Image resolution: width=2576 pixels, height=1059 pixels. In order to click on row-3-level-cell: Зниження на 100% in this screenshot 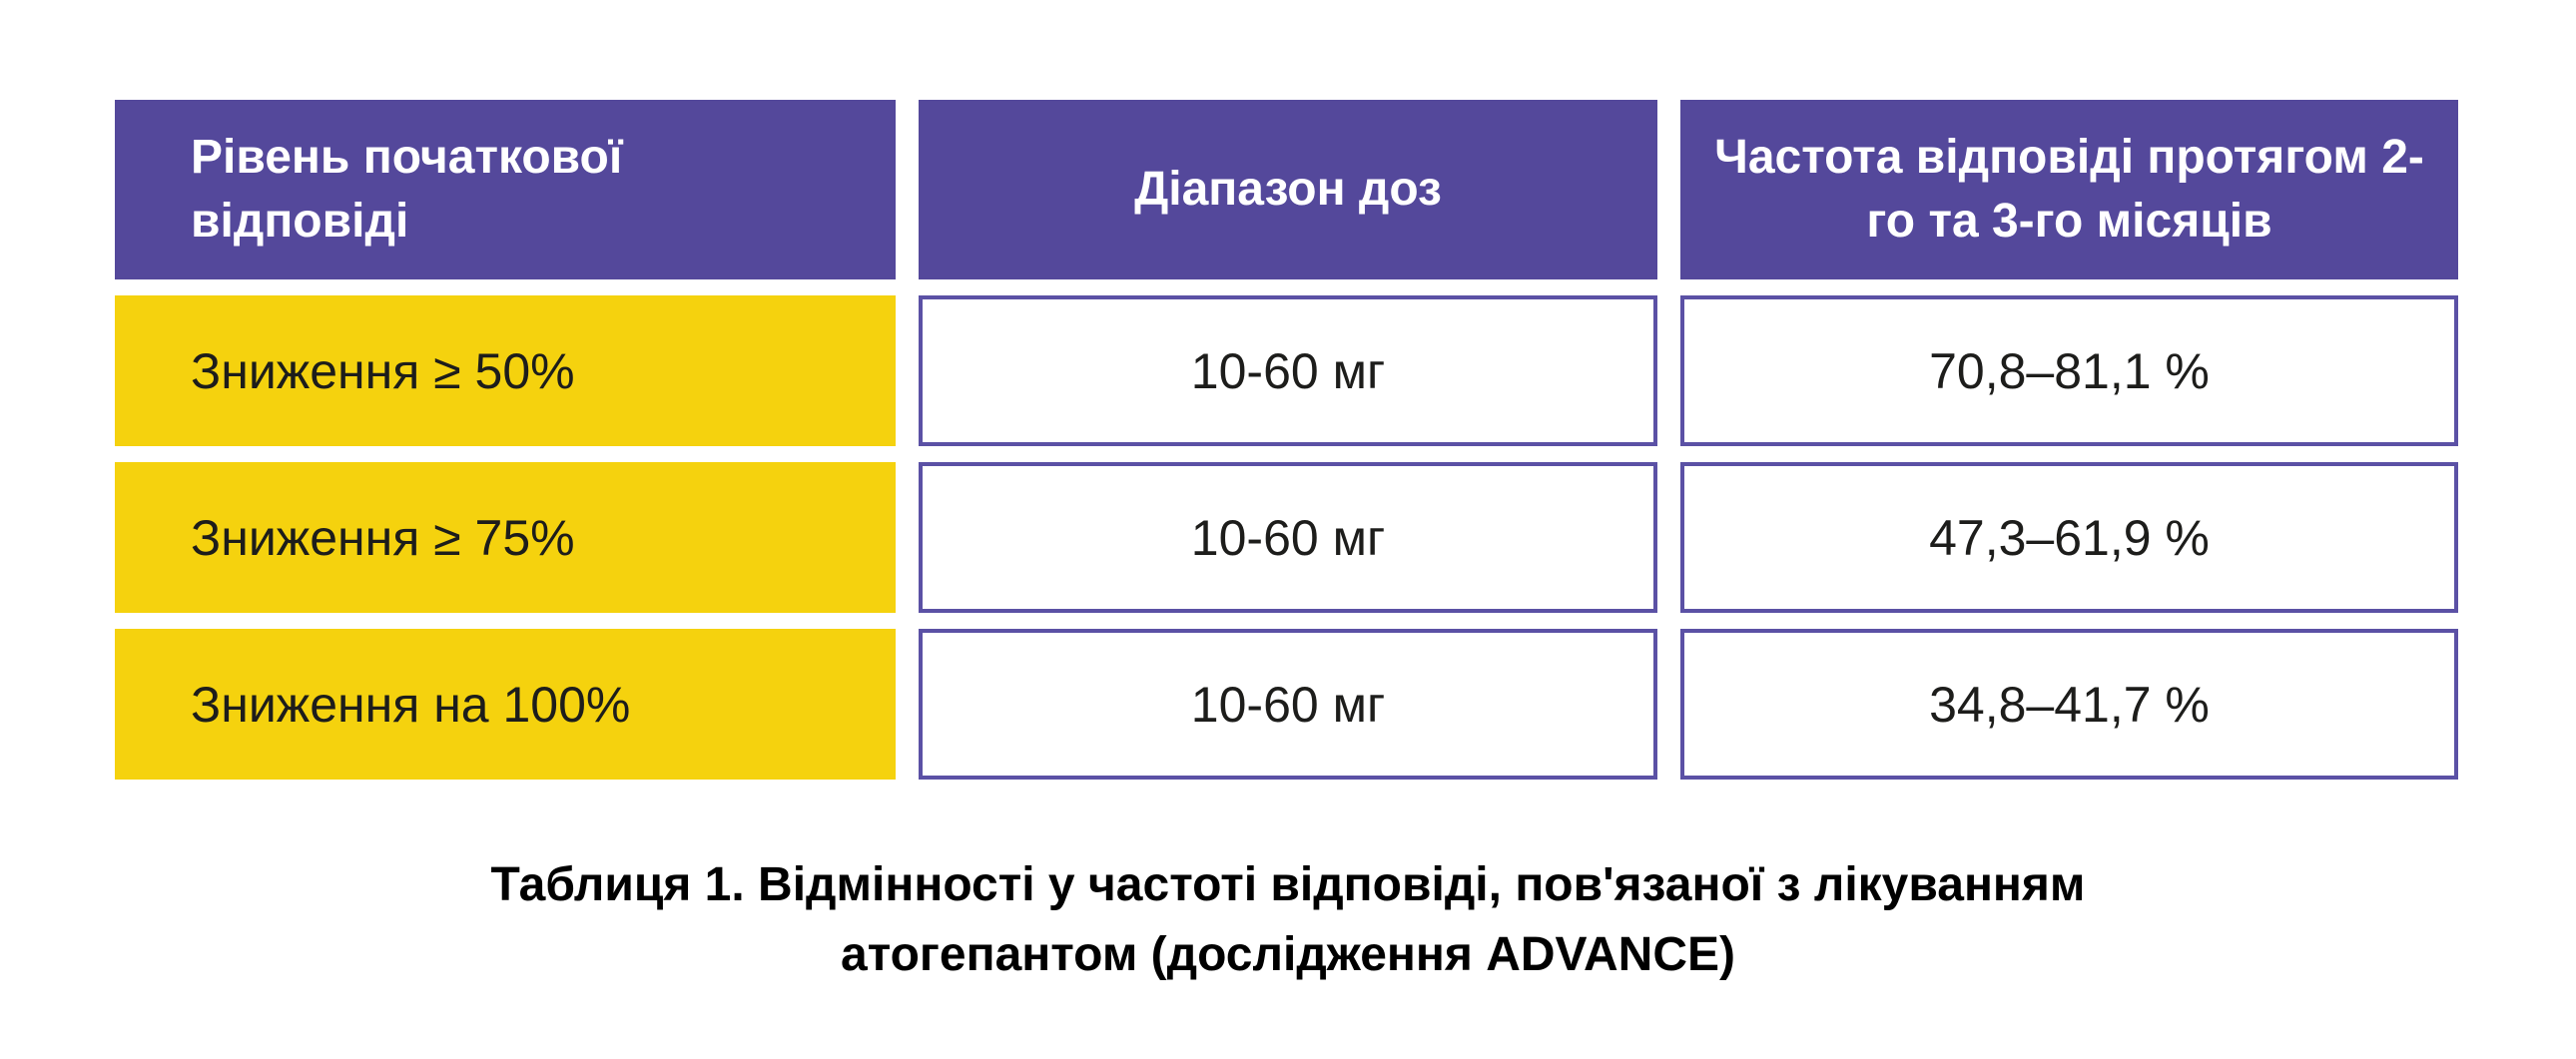, I will do `click(505, 704)`.